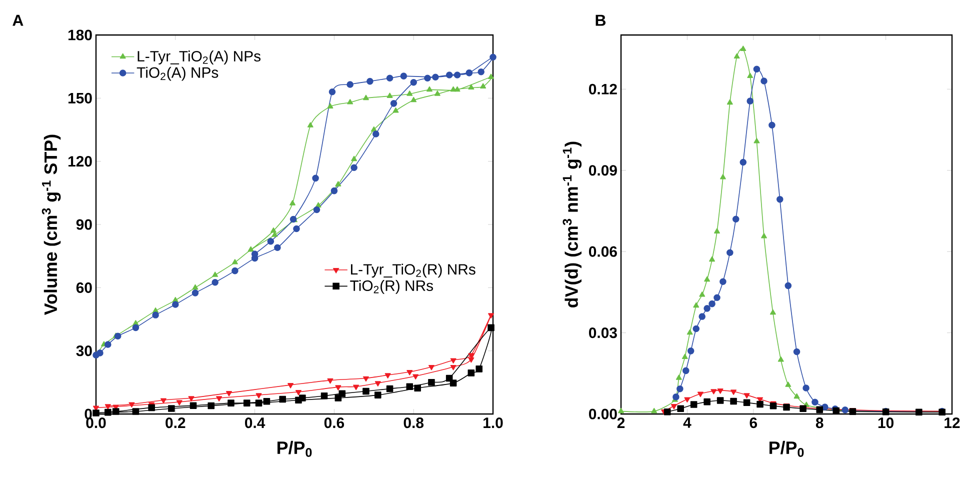 This screenshot has height=502, width=966. I want to click on y-tick-label: 0.12, so click(602, 89).